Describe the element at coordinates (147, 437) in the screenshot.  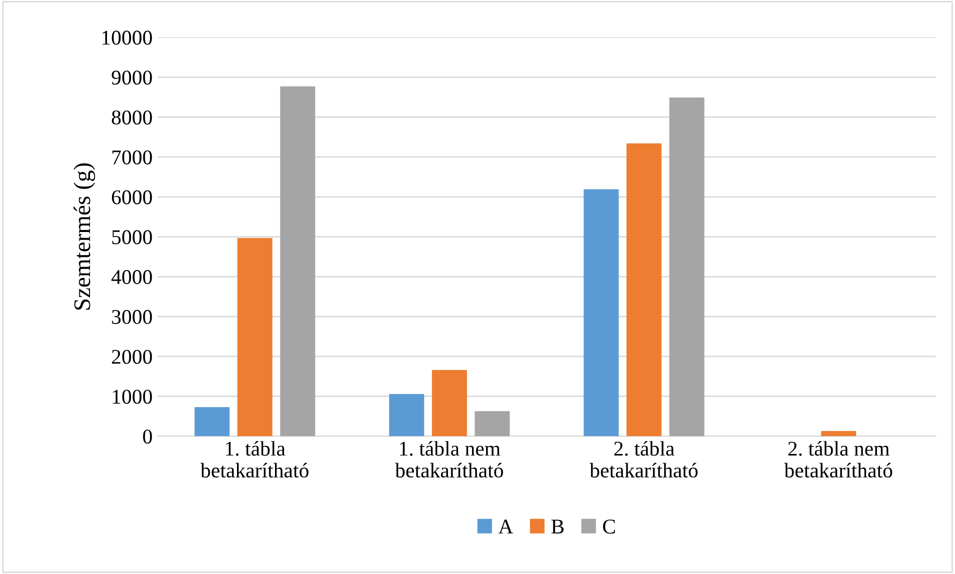
I see `y-tick-label: 0` at that location.